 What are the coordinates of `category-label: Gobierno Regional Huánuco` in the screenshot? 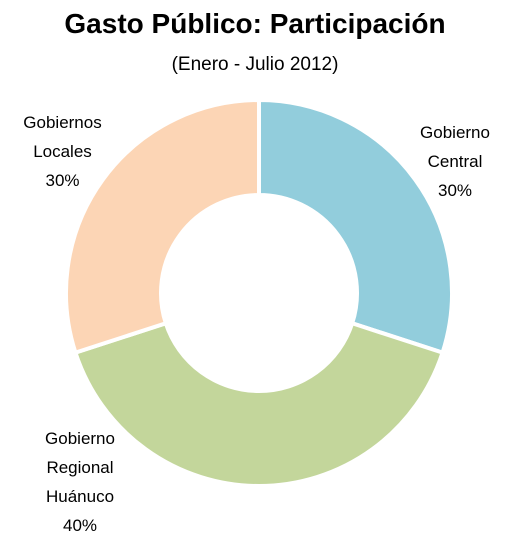 It's located at (80, 467).